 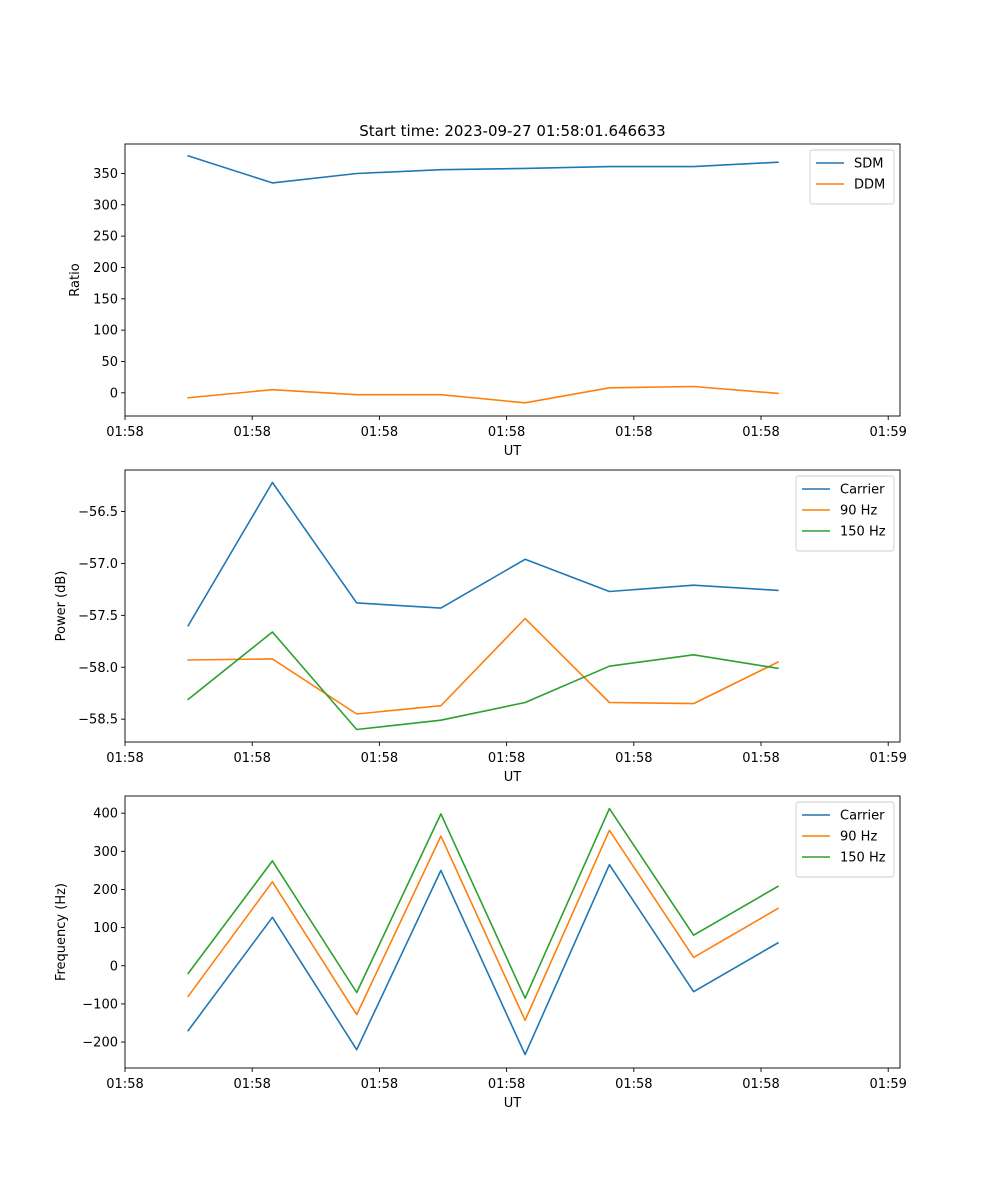 I want to click on y-tick-label: −56.5, so click(x=98, y=512).